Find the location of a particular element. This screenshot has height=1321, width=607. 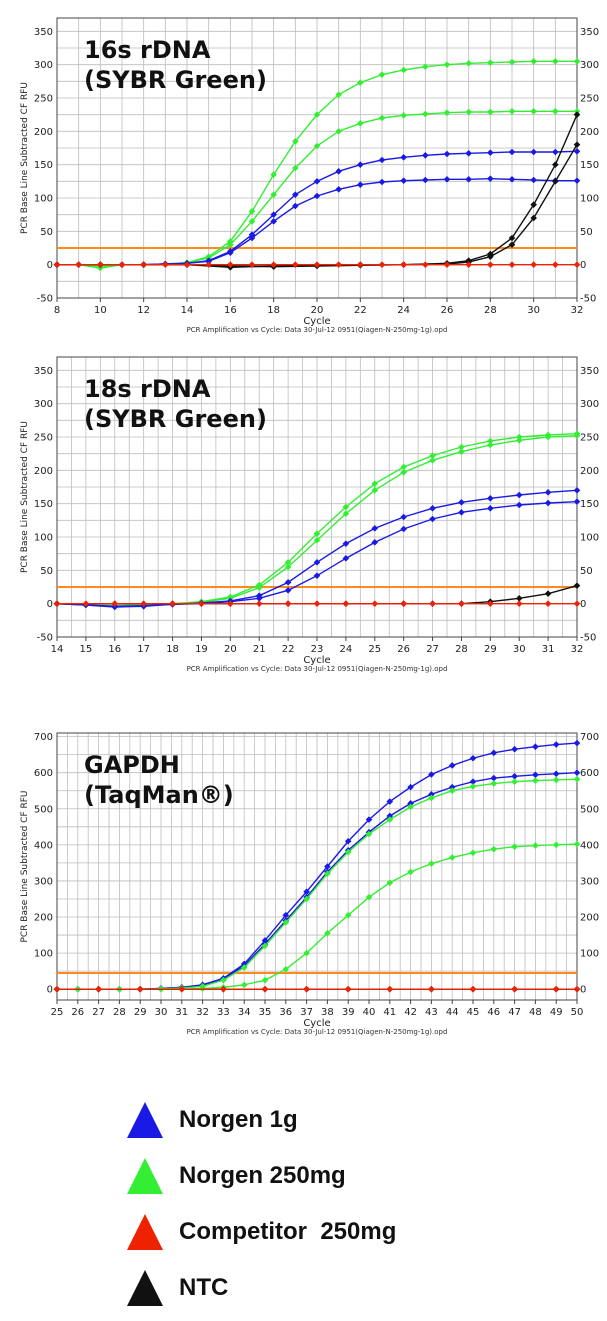

x-tick-label: 42 is located at coordinates (410, 1012).